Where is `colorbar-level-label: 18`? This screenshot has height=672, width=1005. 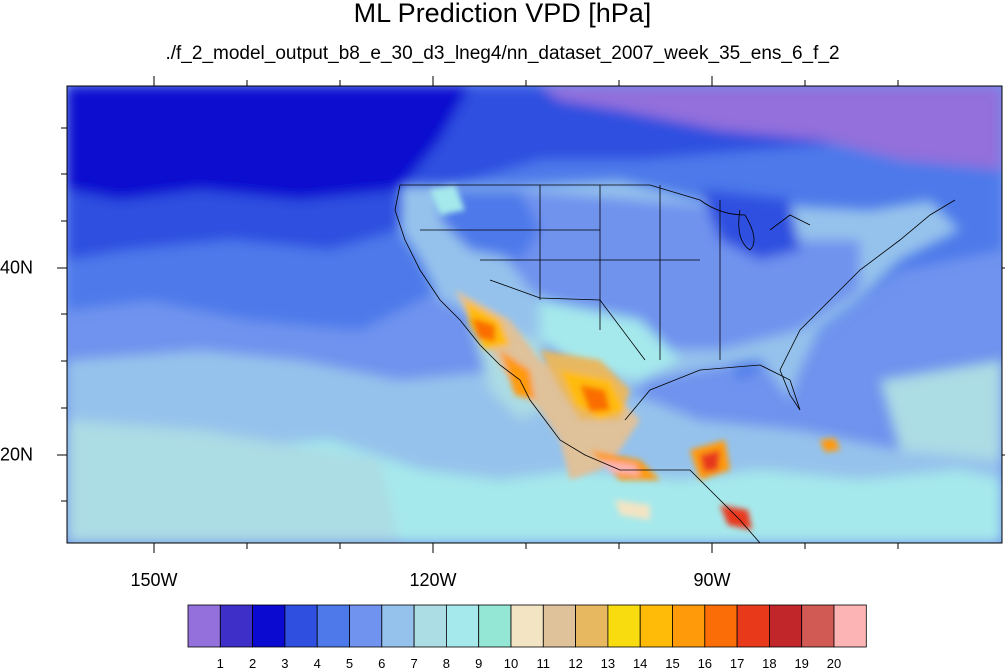
colorbar-level-label: 18 is located at coordinates (769, 663).